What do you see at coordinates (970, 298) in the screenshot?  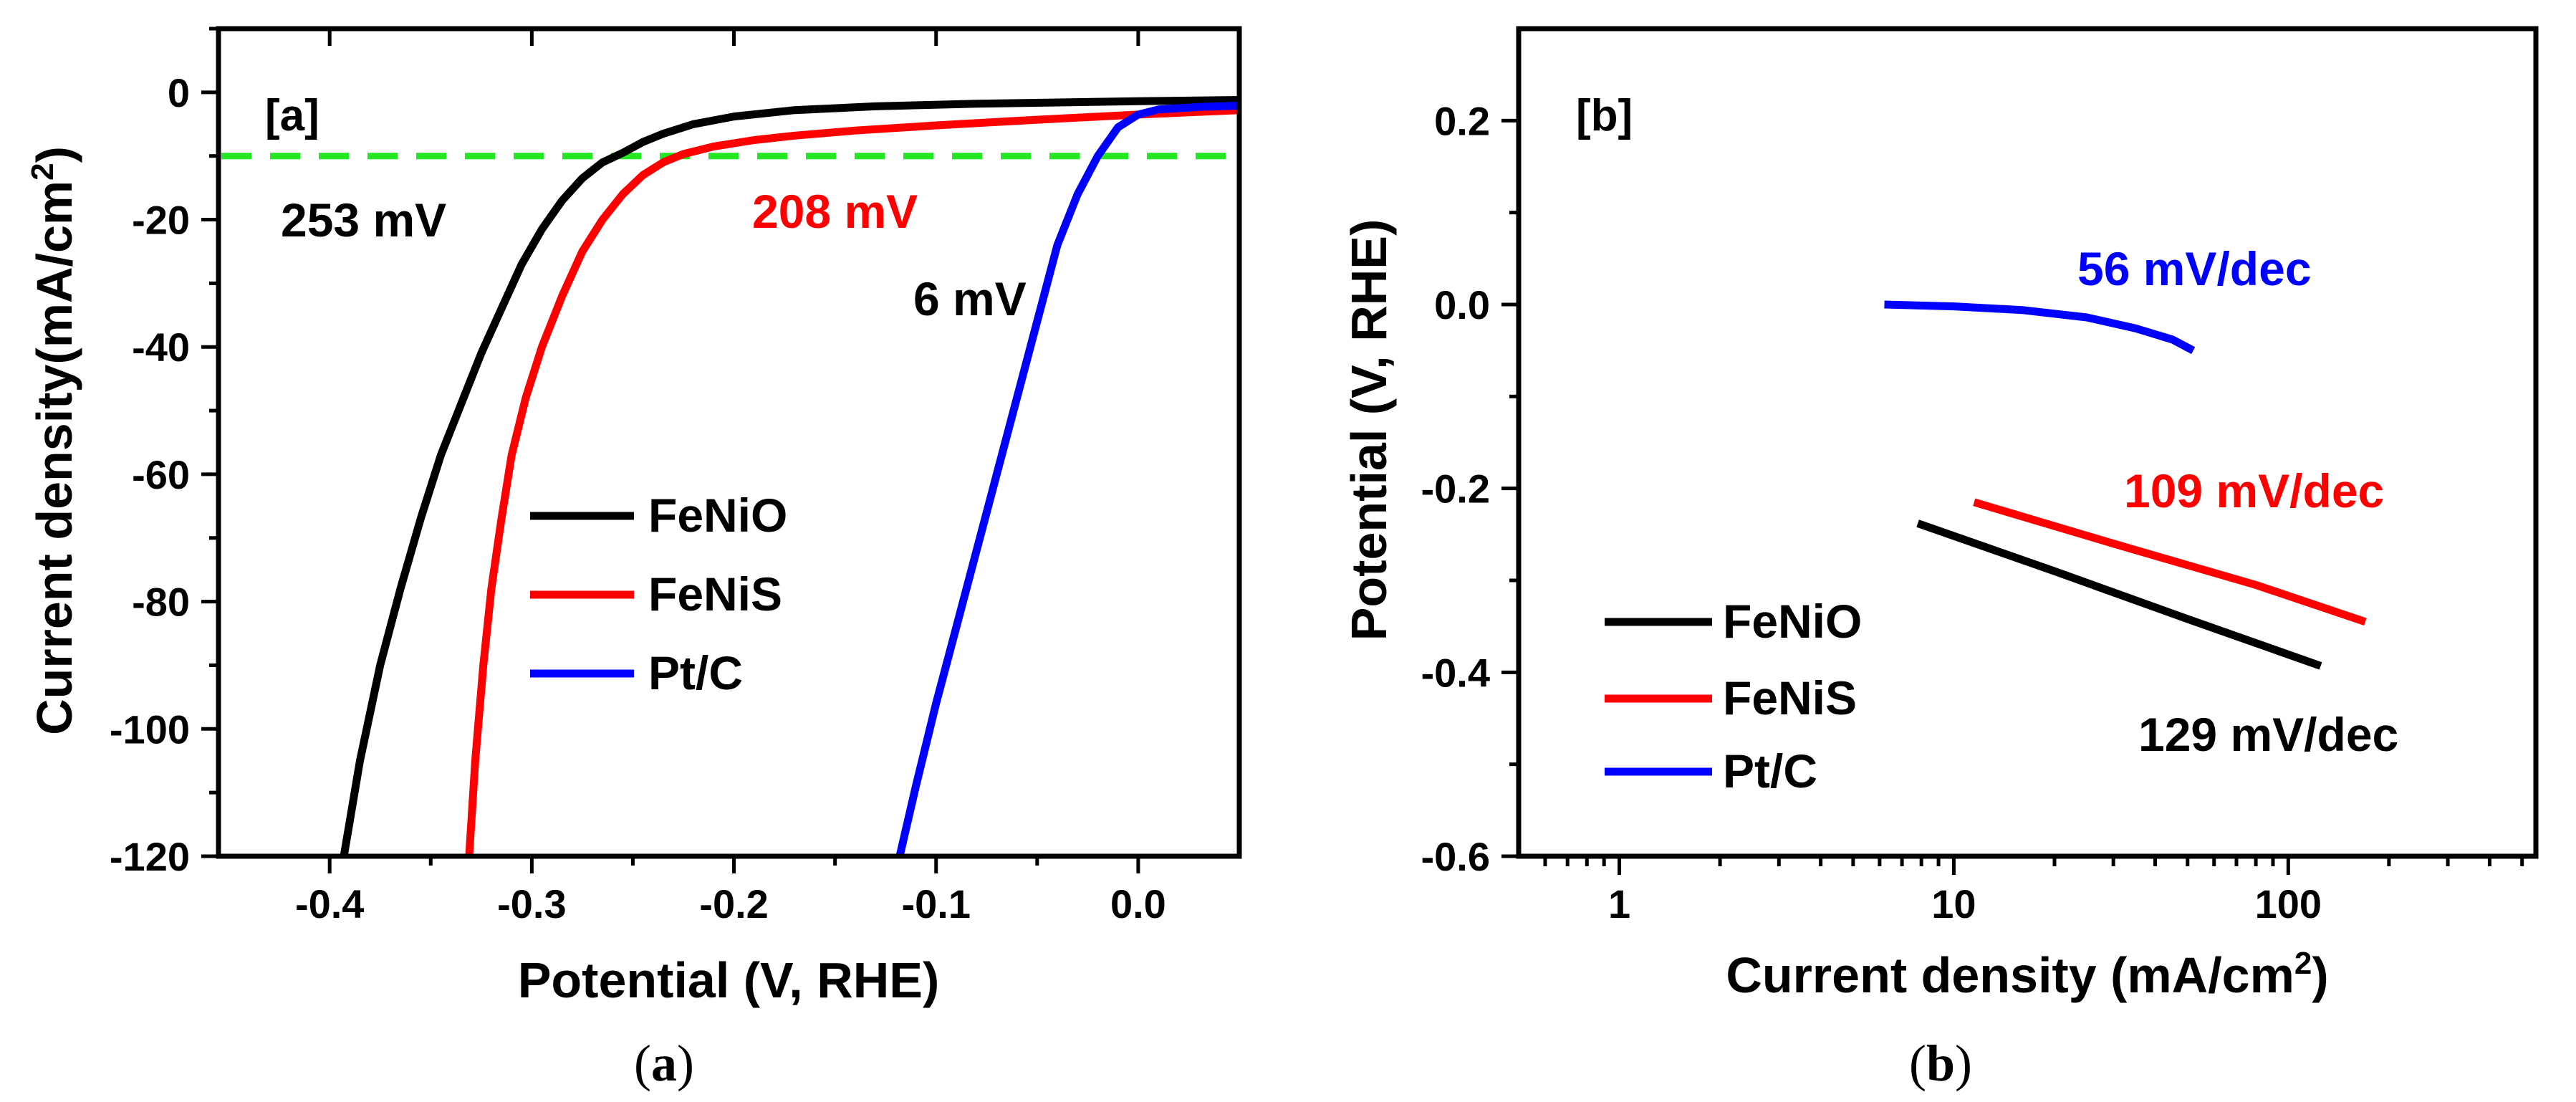 I see `annotation-6mv: 6 mV` at bounding box center [970, 298].